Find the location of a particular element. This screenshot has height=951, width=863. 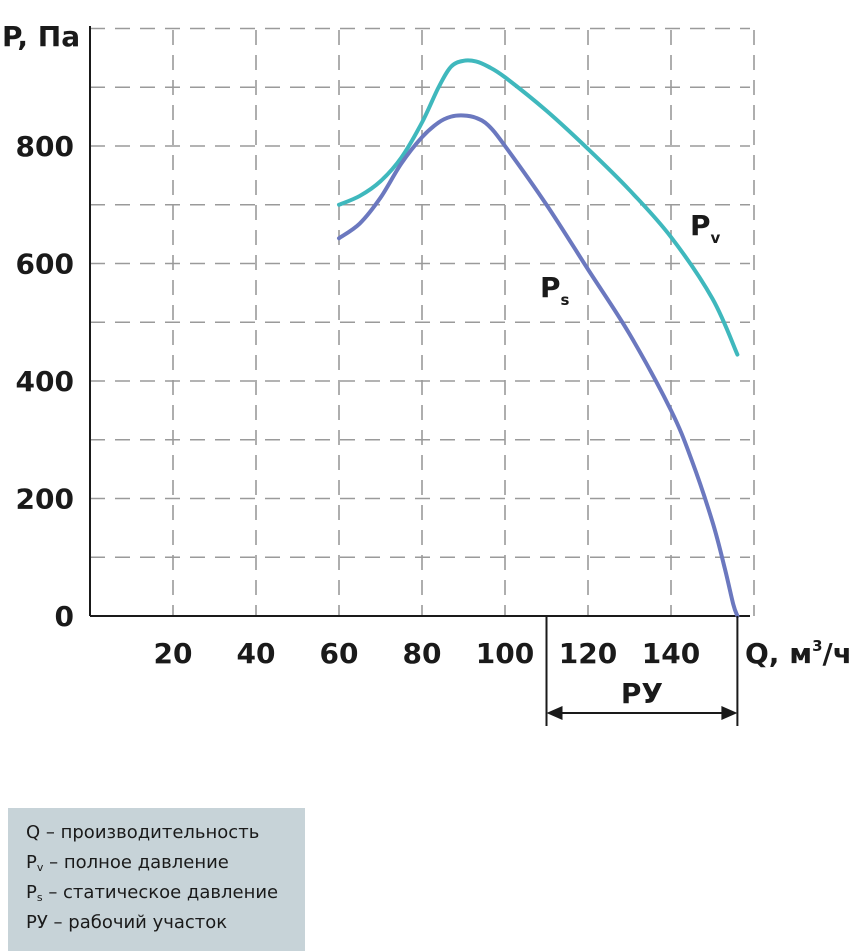

x-axis-title: Q, м3/ч is located at coordinates (798, 653).